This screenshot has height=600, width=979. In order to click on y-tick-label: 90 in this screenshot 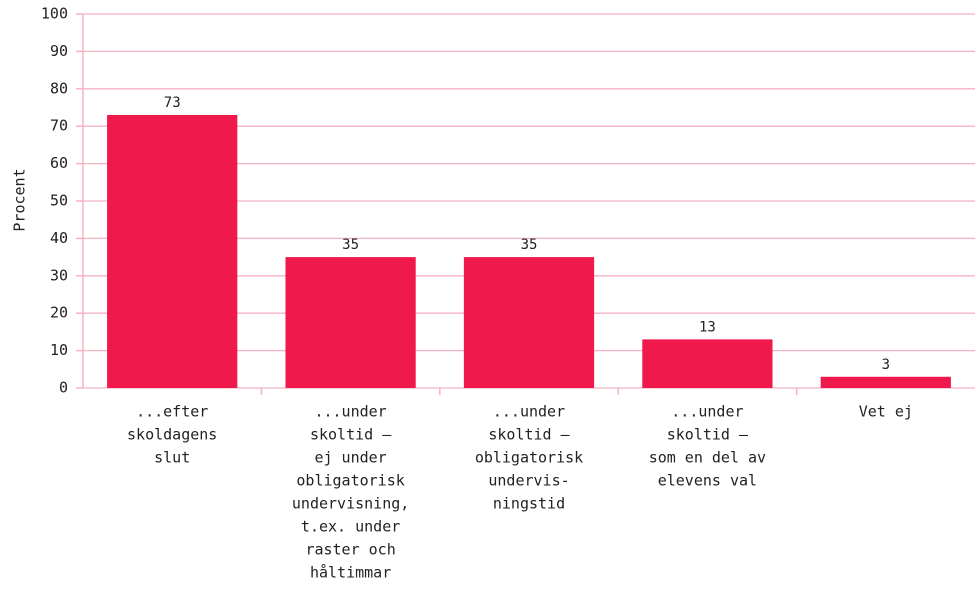, I will do `click(59, 51)`.